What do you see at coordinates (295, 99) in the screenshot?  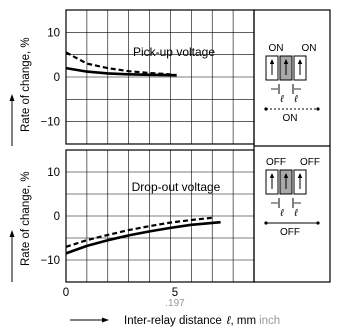 I see `ell-right: ℓ` at bounding box center [295, 99].